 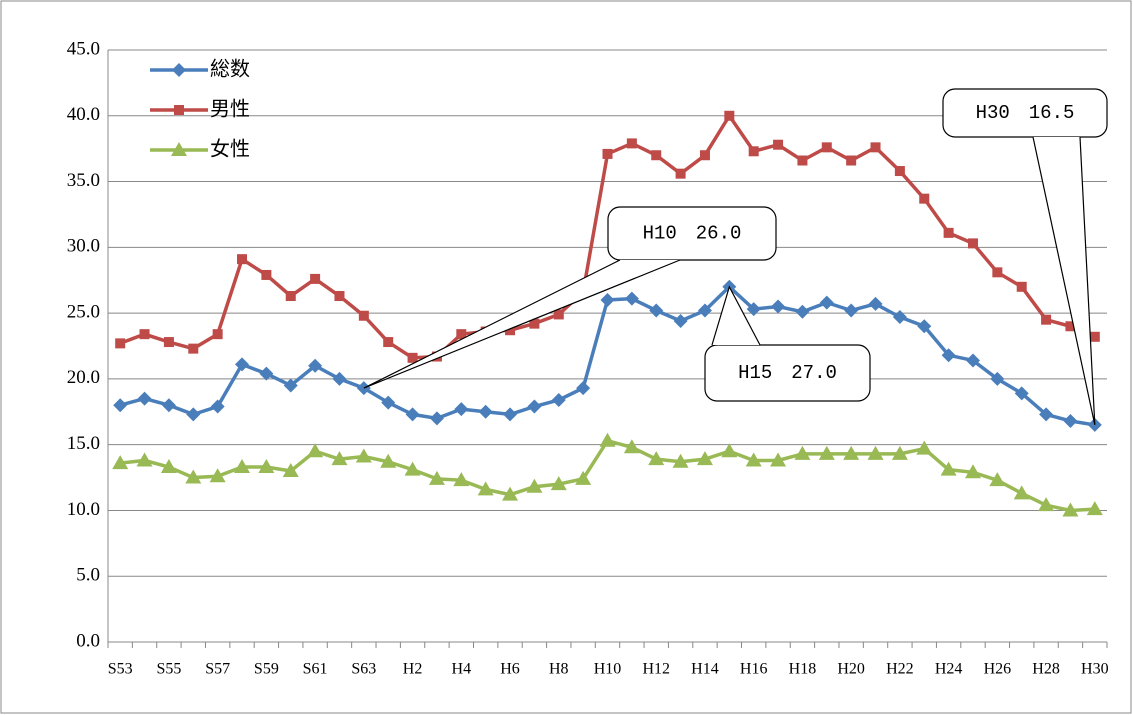 What do you see at coordinates (413, 669) in the screenshot?
I see `x-tick-label: H2` at bounding box center [413, 669].